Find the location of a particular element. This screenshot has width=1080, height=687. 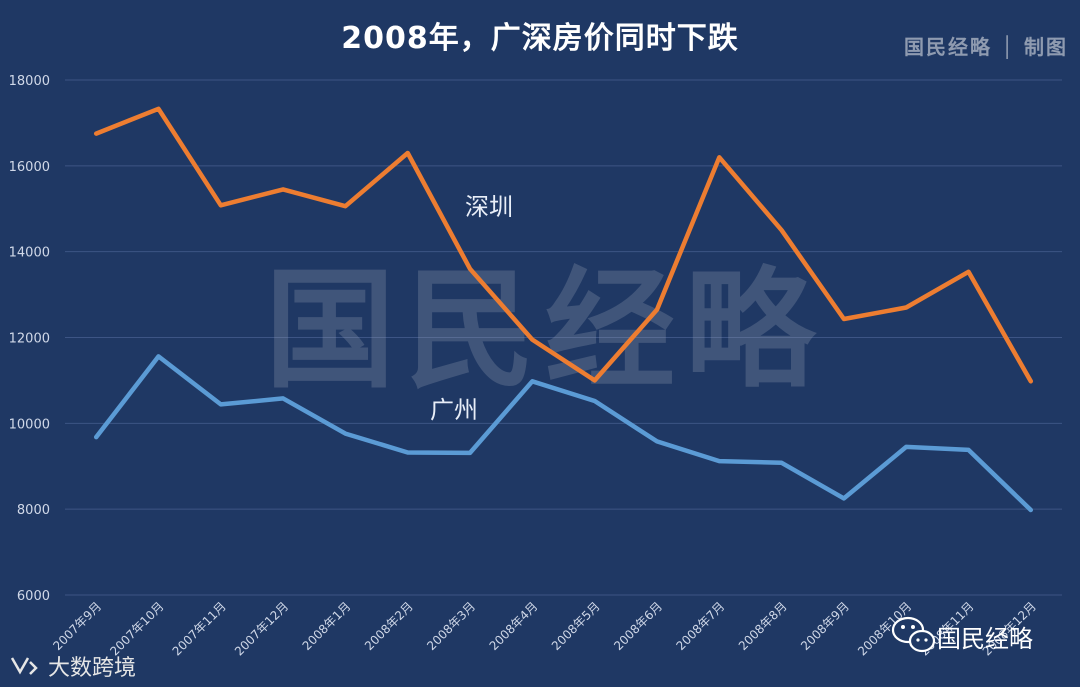

x-tick-label: 2008年2月 is located at coordinates (389, 626).